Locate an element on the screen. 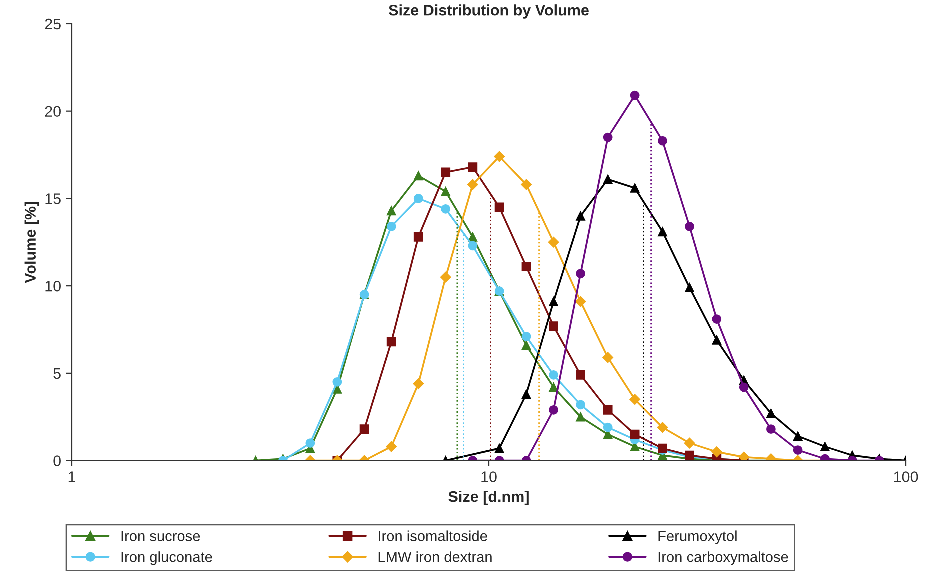  y-tick-label: 10 is located at coordinates (53, 286).